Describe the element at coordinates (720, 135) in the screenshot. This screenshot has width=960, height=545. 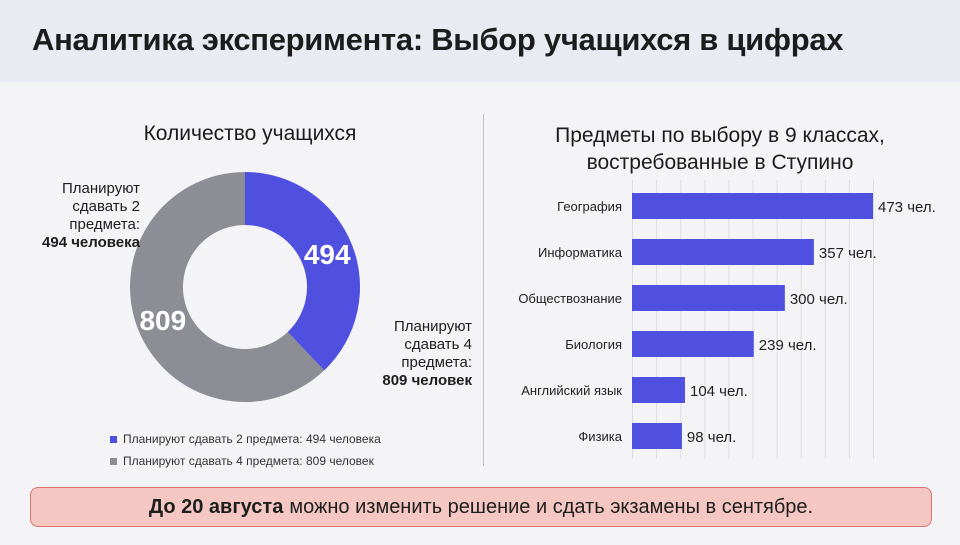
I see `bar-chart-title-line1: Предметы по выбору в 9 классах,` at that location.